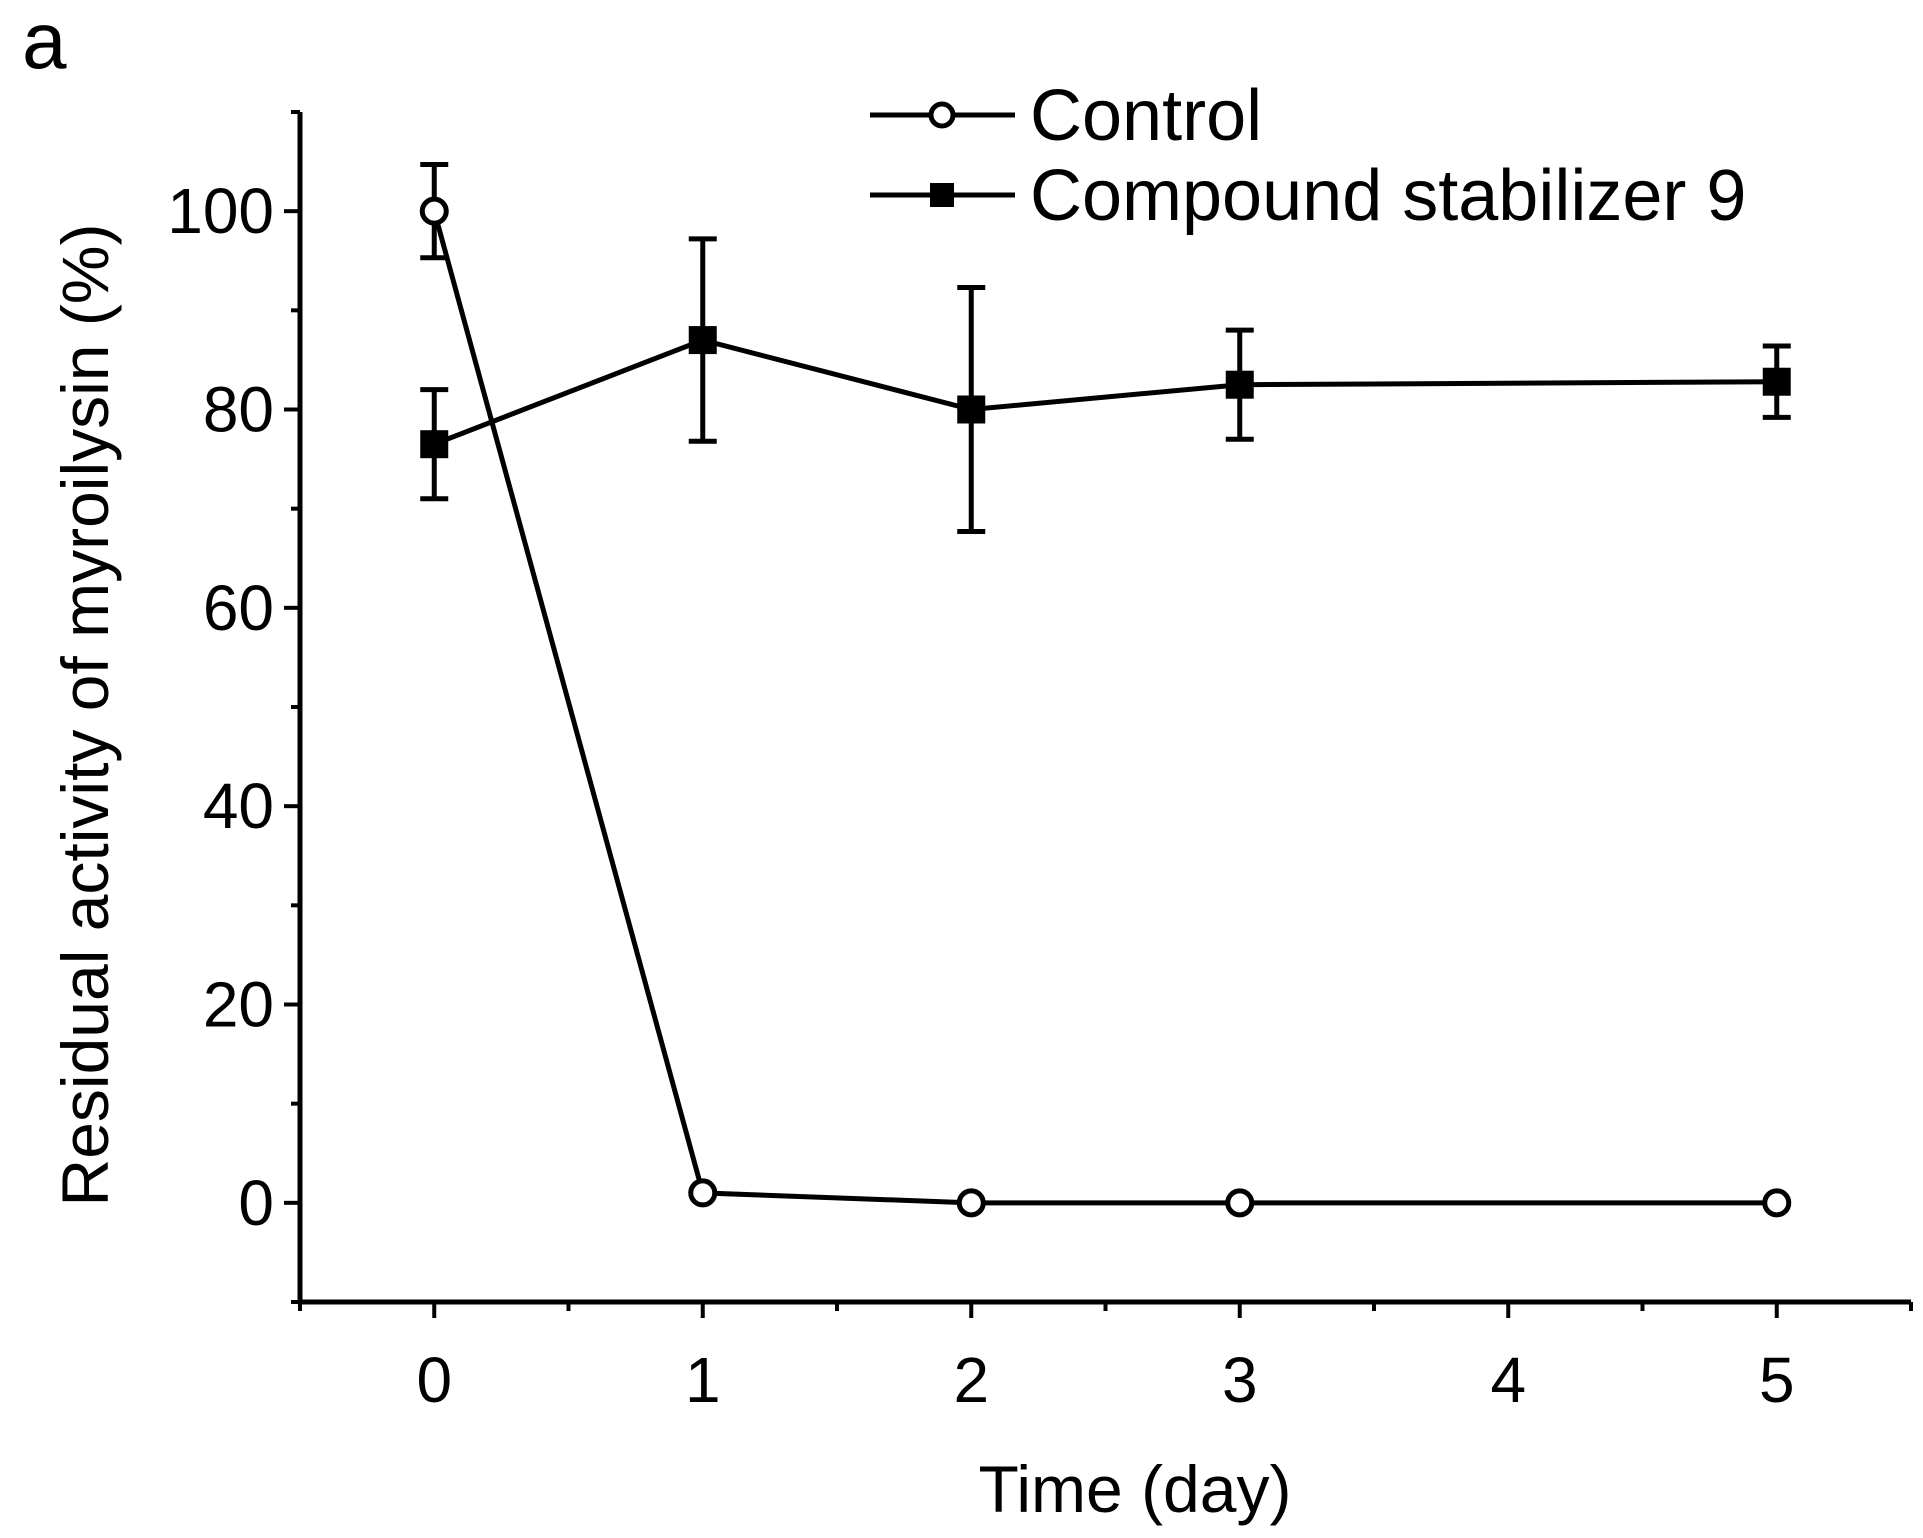 This screenshot has width=1923, height=1538. Describe the element at coordinates (1777, 1380) in the screenshot. I see `x-tick-label: 5` at that location.